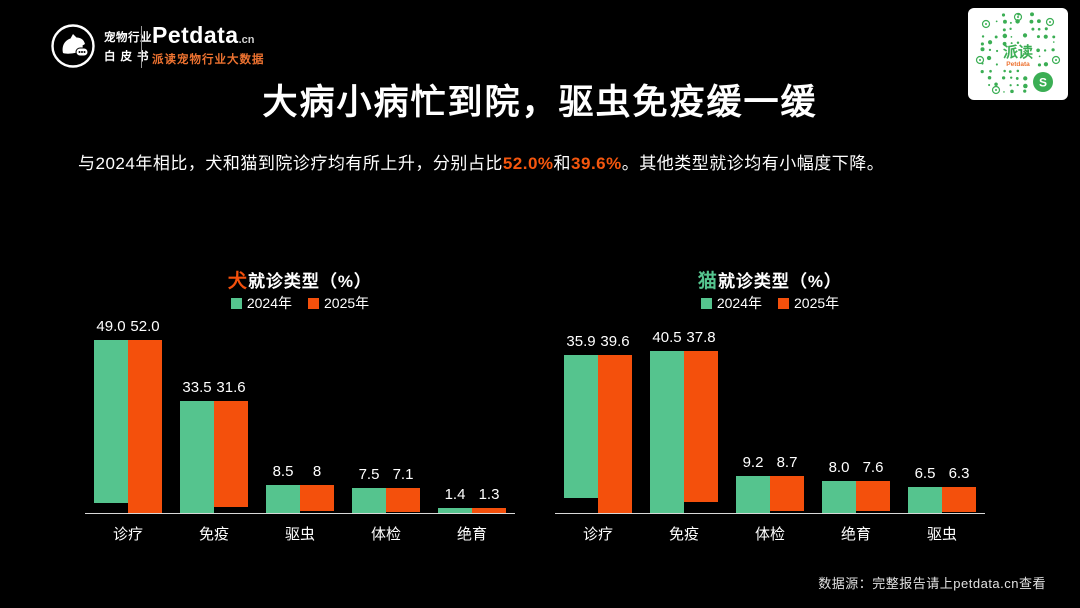 This screenshot has height=608, width=1080. Describe the element at coordinates (925, 473) in the screenshot. I see `bar-value-label: 6.5` at that location.